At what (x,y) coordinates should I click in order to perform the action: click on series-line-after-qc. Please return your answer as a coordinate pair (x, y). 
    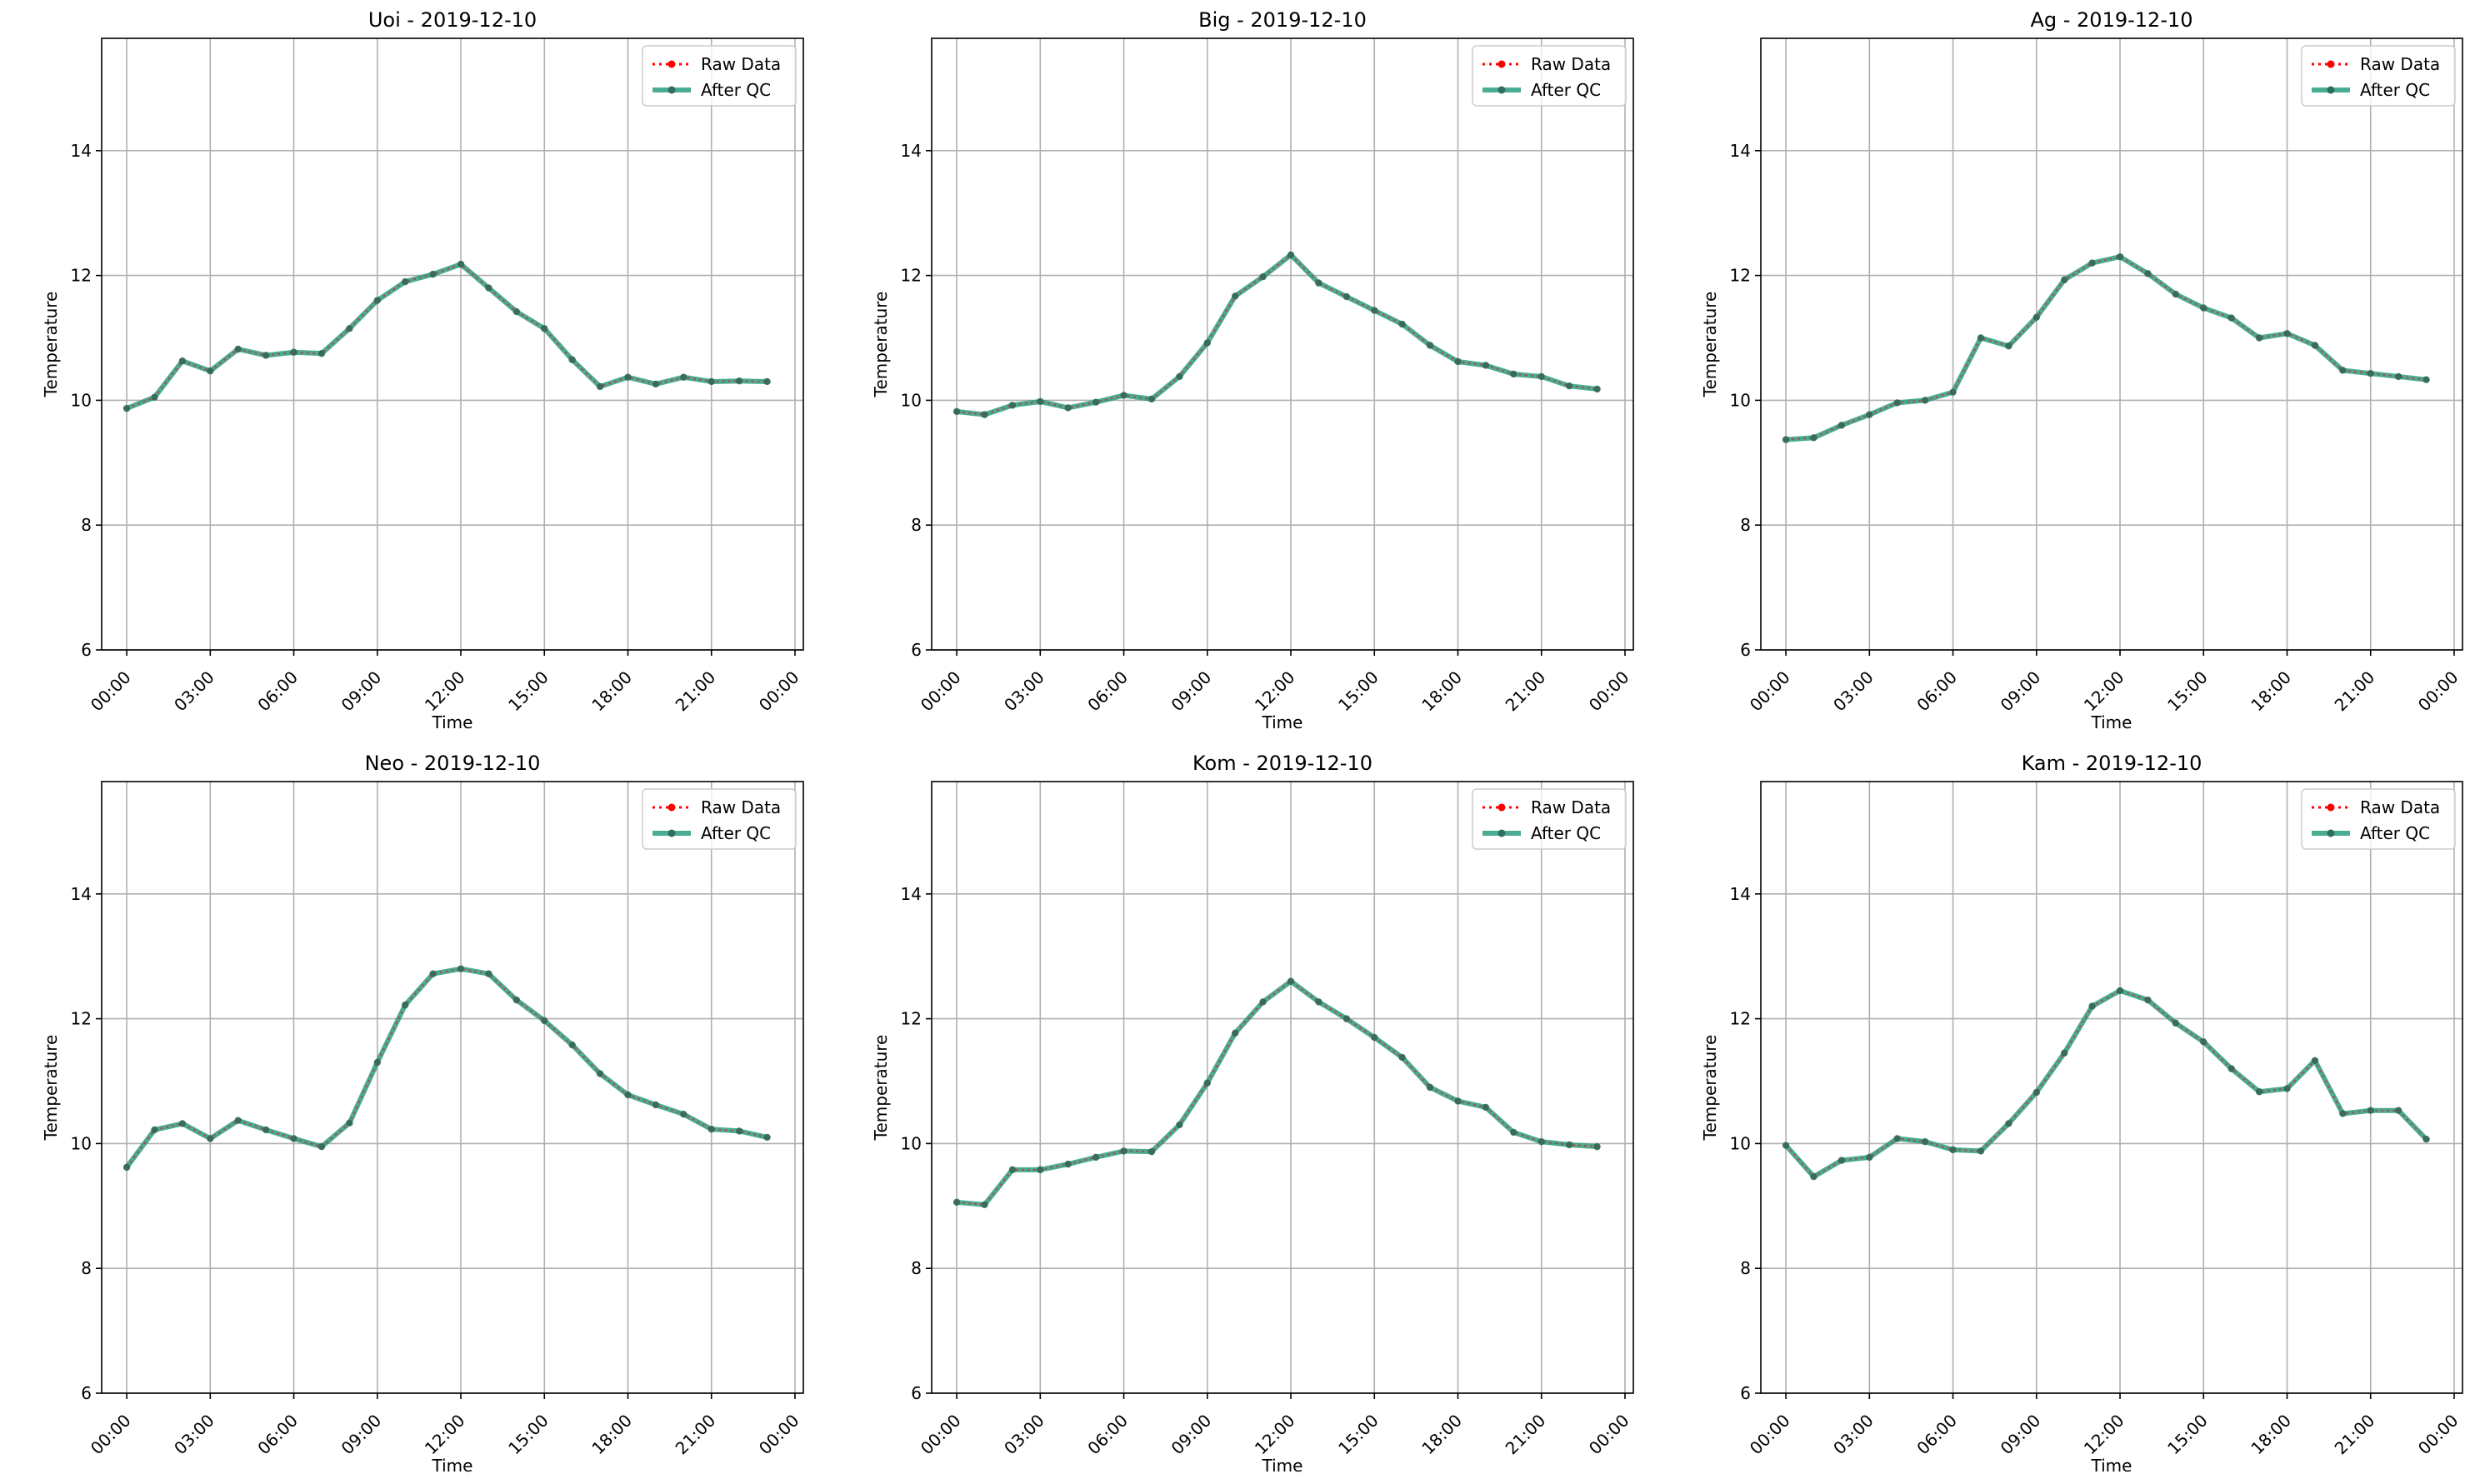
    Looking at the image, I should click on (2106, 348).